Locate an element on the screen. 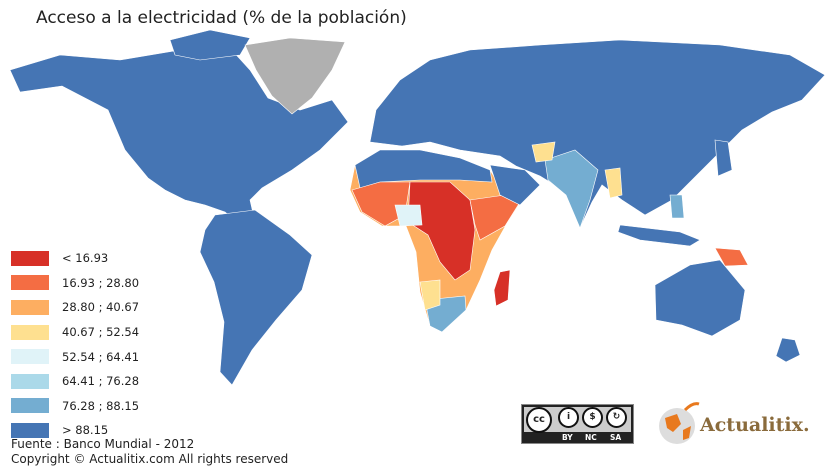 This screenshot has height=476, width=830. legend-item: 52.54 ; 64.41 is located at coordinates (75, 356).